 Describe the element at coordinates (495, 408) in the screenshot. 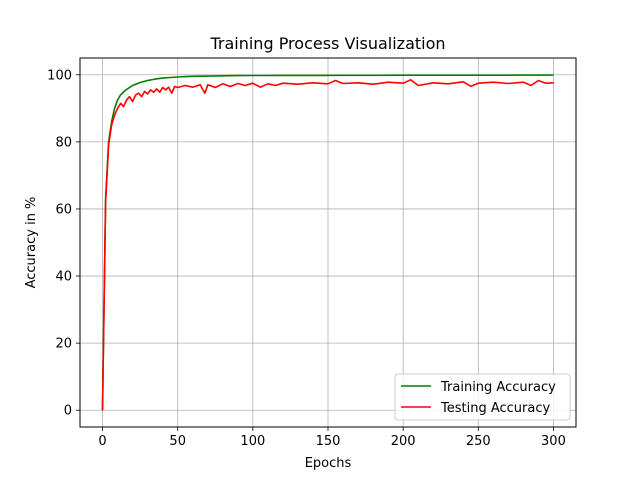

I see `legend-label-testing: Testing Accuracy` at that location.